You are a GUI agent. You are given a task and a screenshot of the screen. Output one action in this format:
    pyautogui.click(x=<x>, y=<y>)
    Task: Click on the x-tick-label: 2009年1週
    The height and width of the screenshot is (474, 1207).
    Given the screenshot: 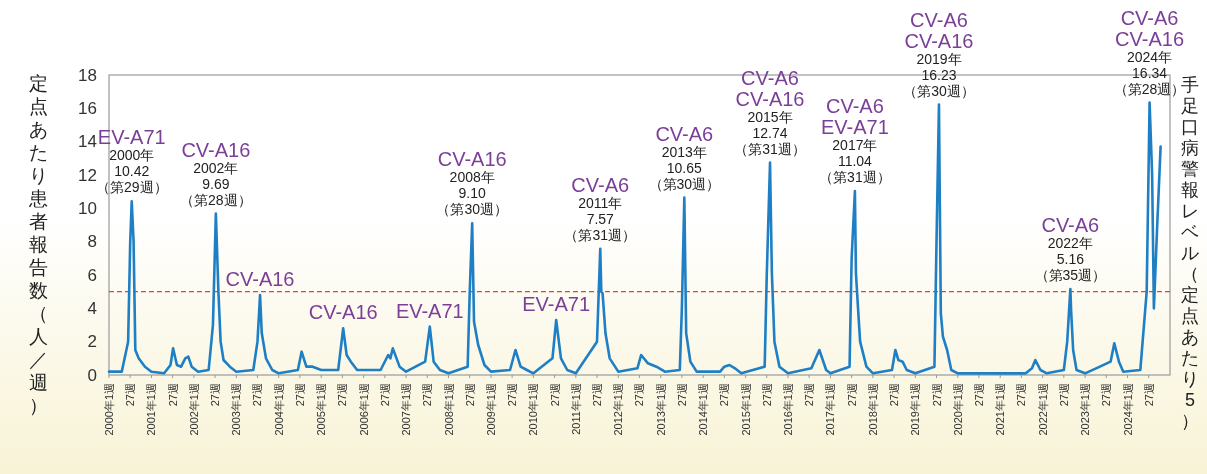 What is the action you would take?
    pyautogui.click(x=490, y=409)
    